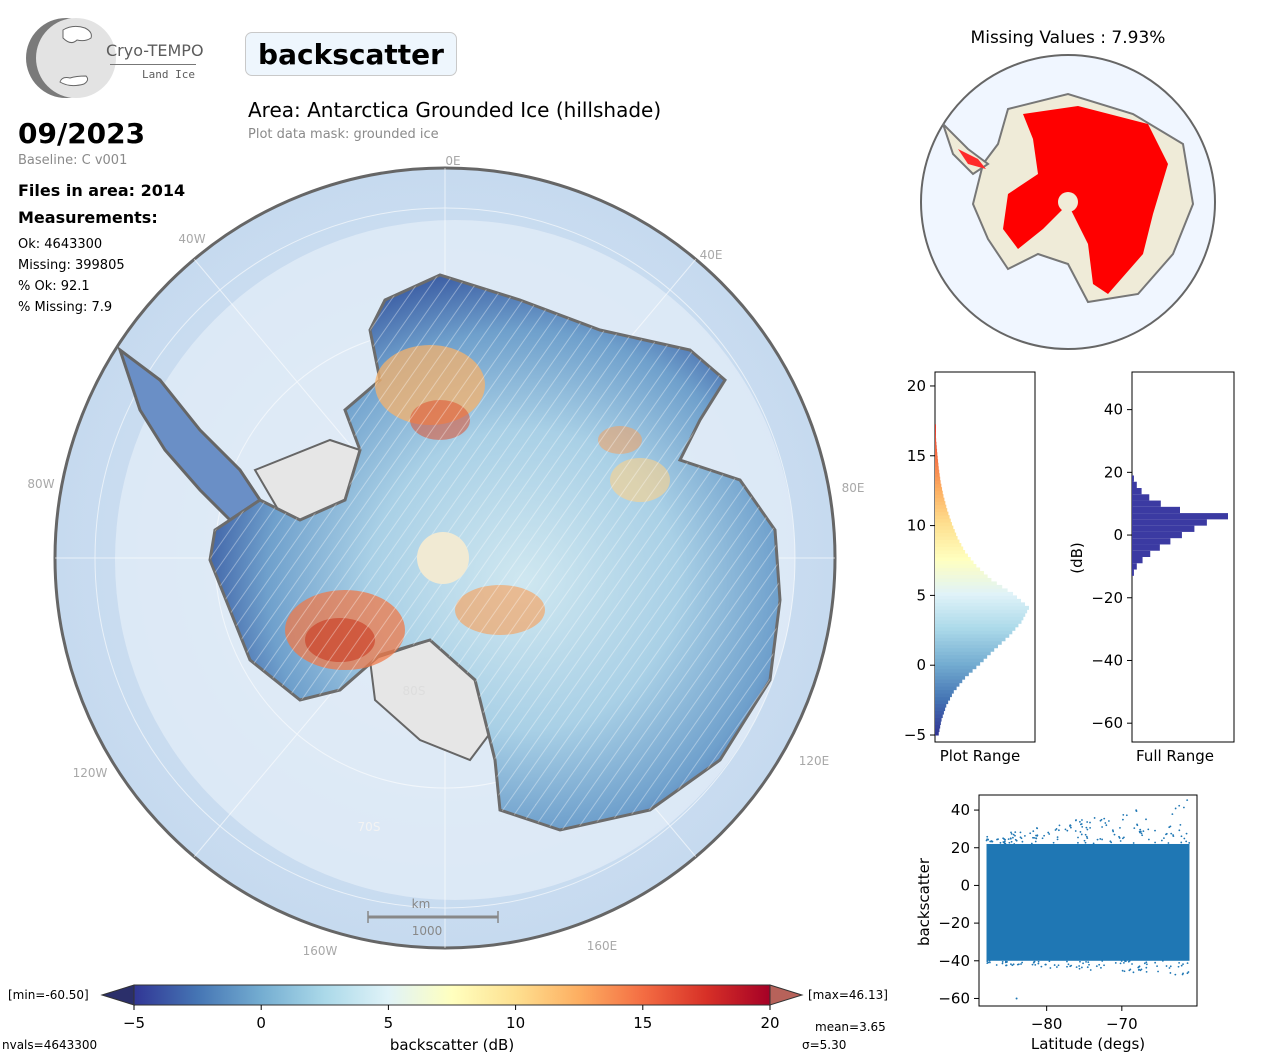 The image size is (1272, 1060). What do you see at coordinates (452, 1045) in the screenshot?
I see `colorbar-label: backscatter (dB)` at bounding box center [452, 1045].